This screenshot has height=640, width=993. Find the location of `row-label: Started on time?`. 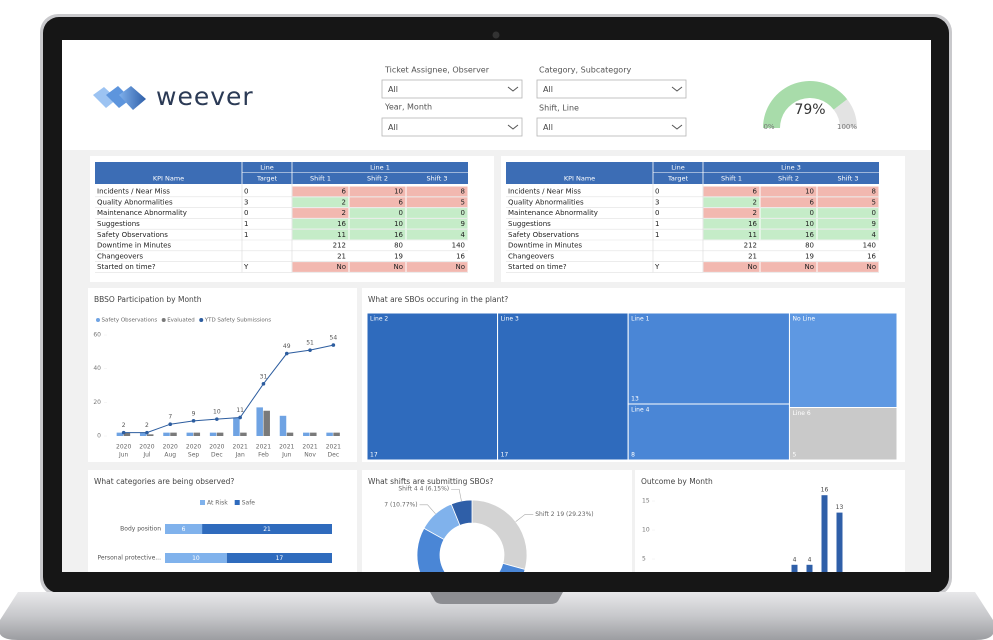

row-label: Started on time? is located at coordinates (126, 267).